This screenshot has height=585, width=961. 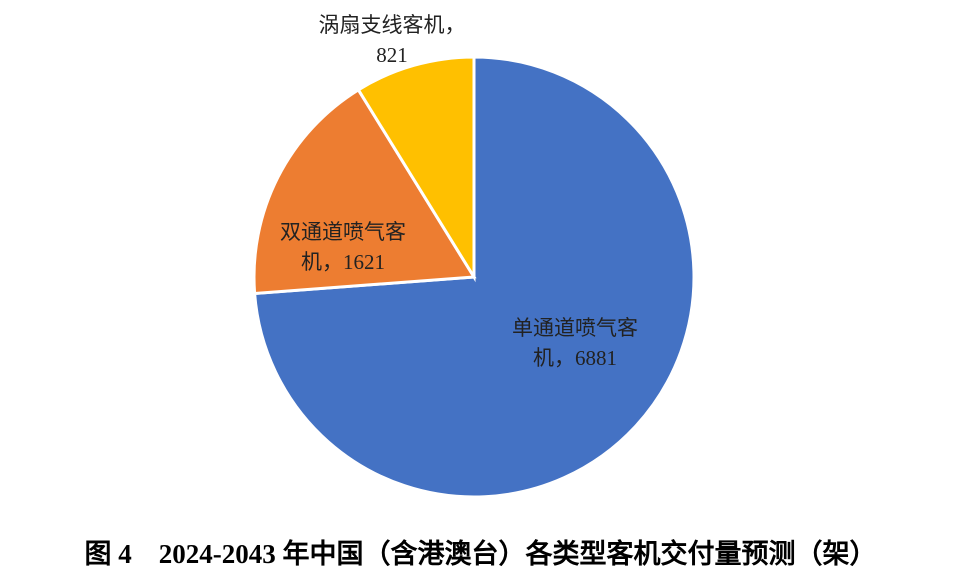 I want to click on data-label: 涡扇支线客机，821, so click(x=392, y=40).